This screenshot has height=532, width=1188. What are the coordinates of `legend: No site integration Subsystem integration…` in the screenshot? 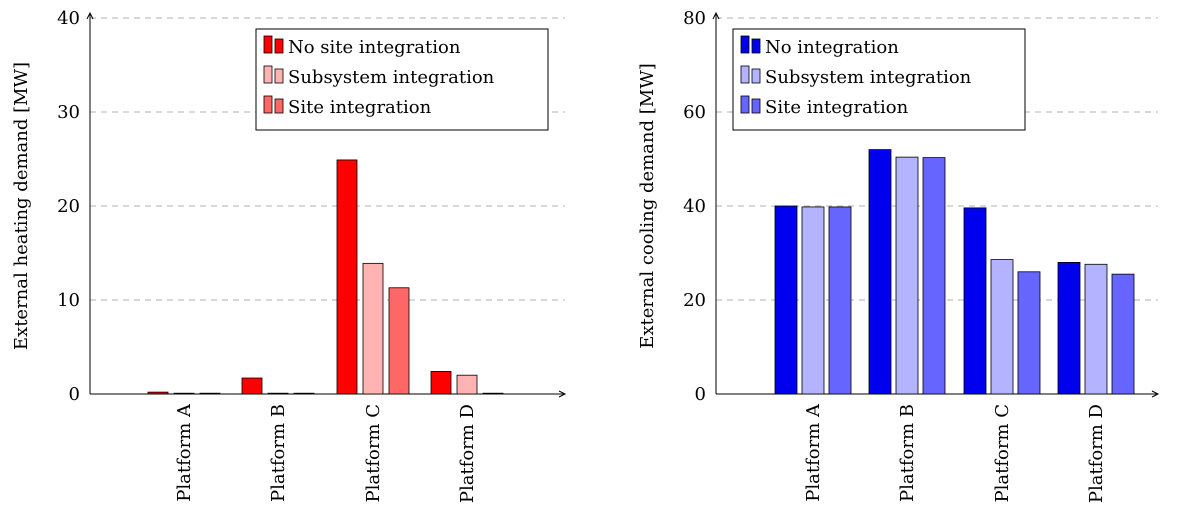 It's located at (402, 79).